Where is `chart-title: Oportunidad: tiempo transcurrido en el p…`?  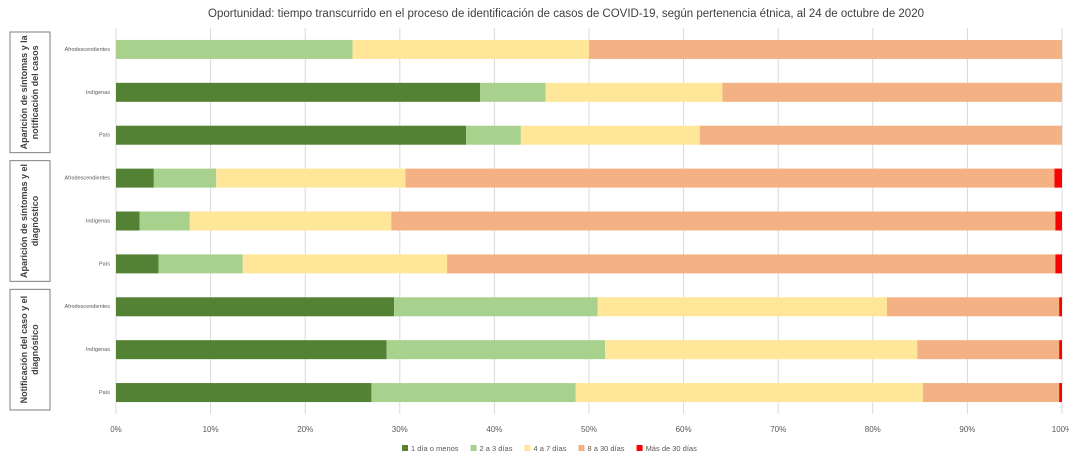 chart-title: Oportunidad: tiempo transcurrido en el p… is located at coordinates (566, 14).